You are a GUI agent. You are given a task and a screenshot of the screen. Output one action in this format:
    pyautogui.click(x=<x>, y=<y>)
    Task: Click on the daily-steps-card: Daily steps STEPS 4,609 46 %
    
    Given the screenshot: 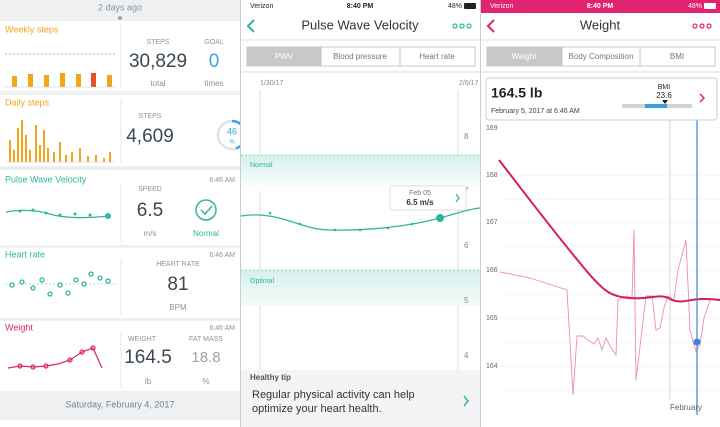 What is the action you would take?
    pyautogui.click(x=124, y=130)
    